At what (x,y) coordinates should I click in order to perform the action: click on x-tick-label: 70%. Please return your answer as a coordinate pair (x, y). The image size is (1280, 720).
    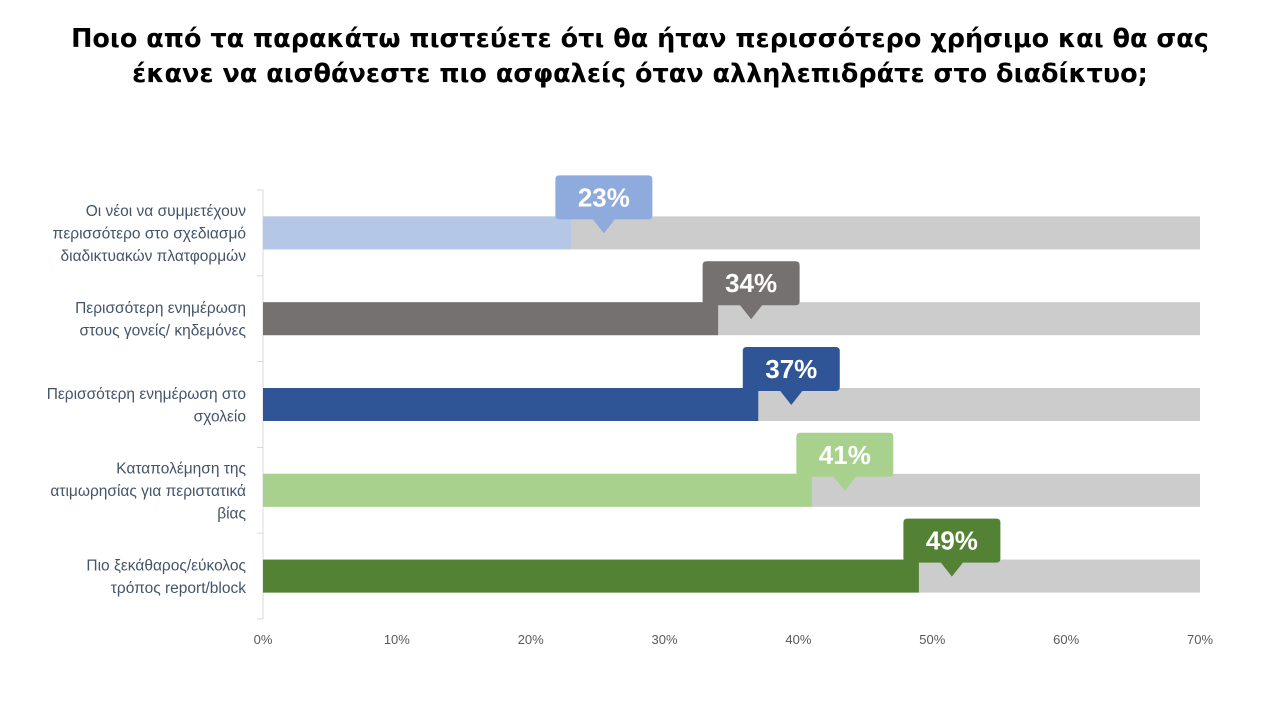
    Looking at the image, I should click on (1200, 639).